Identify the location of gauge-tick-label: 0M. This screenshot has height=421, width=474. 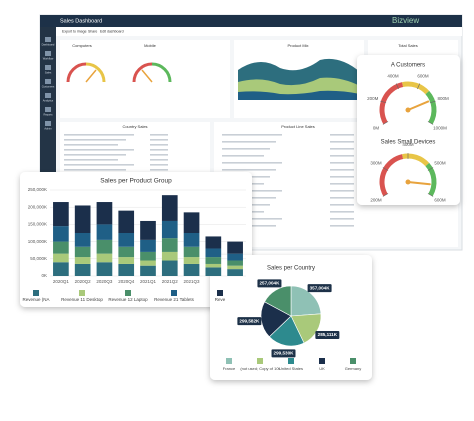
(376, 128).